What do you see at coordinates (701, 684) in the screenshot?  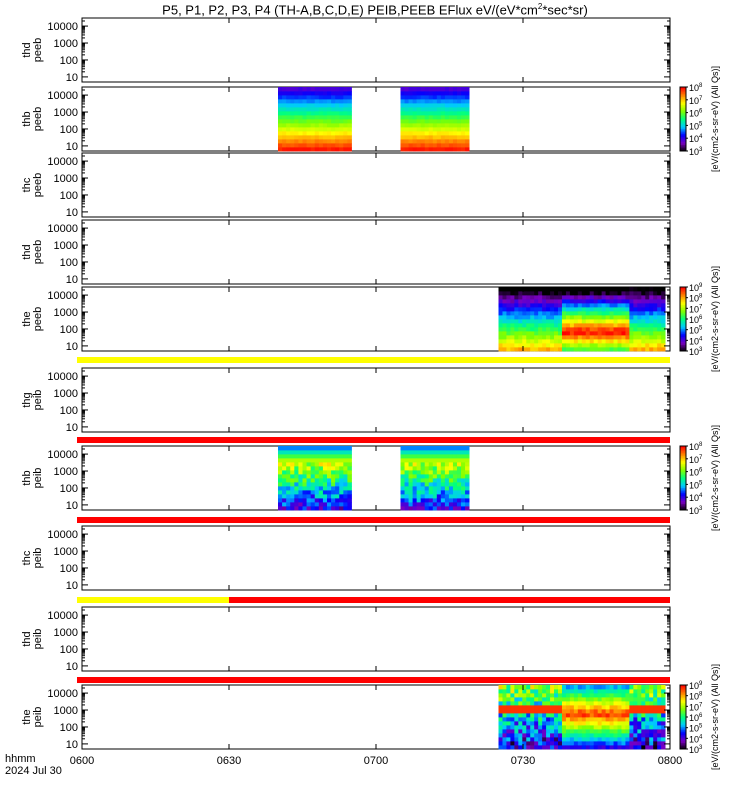 I see `colorbar-tick-exponent: 9` at bounding box center [701, 684].